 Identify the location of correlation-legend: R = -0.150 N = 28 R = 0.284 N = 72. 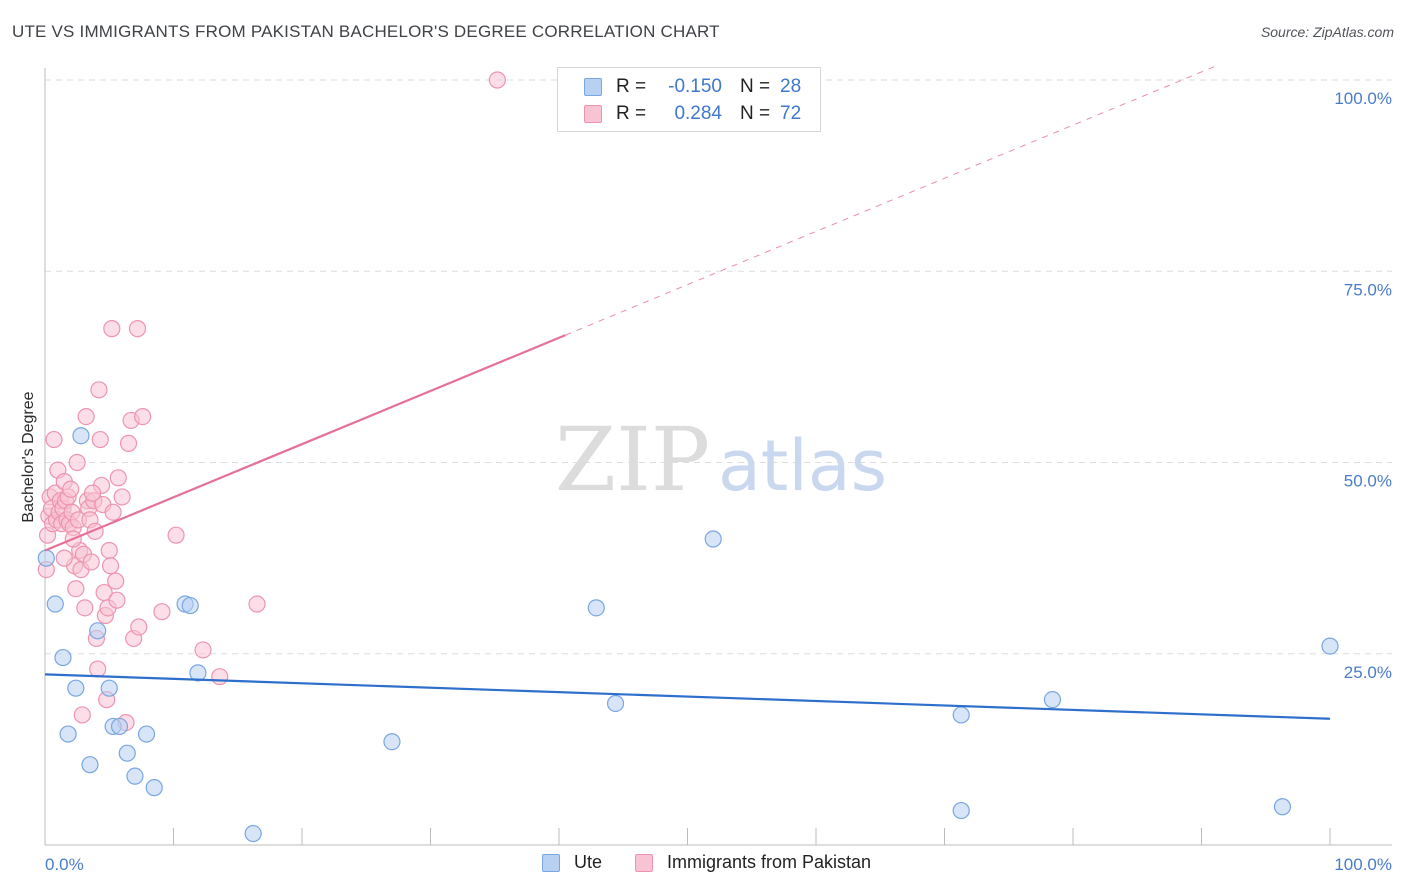
(689, 99).